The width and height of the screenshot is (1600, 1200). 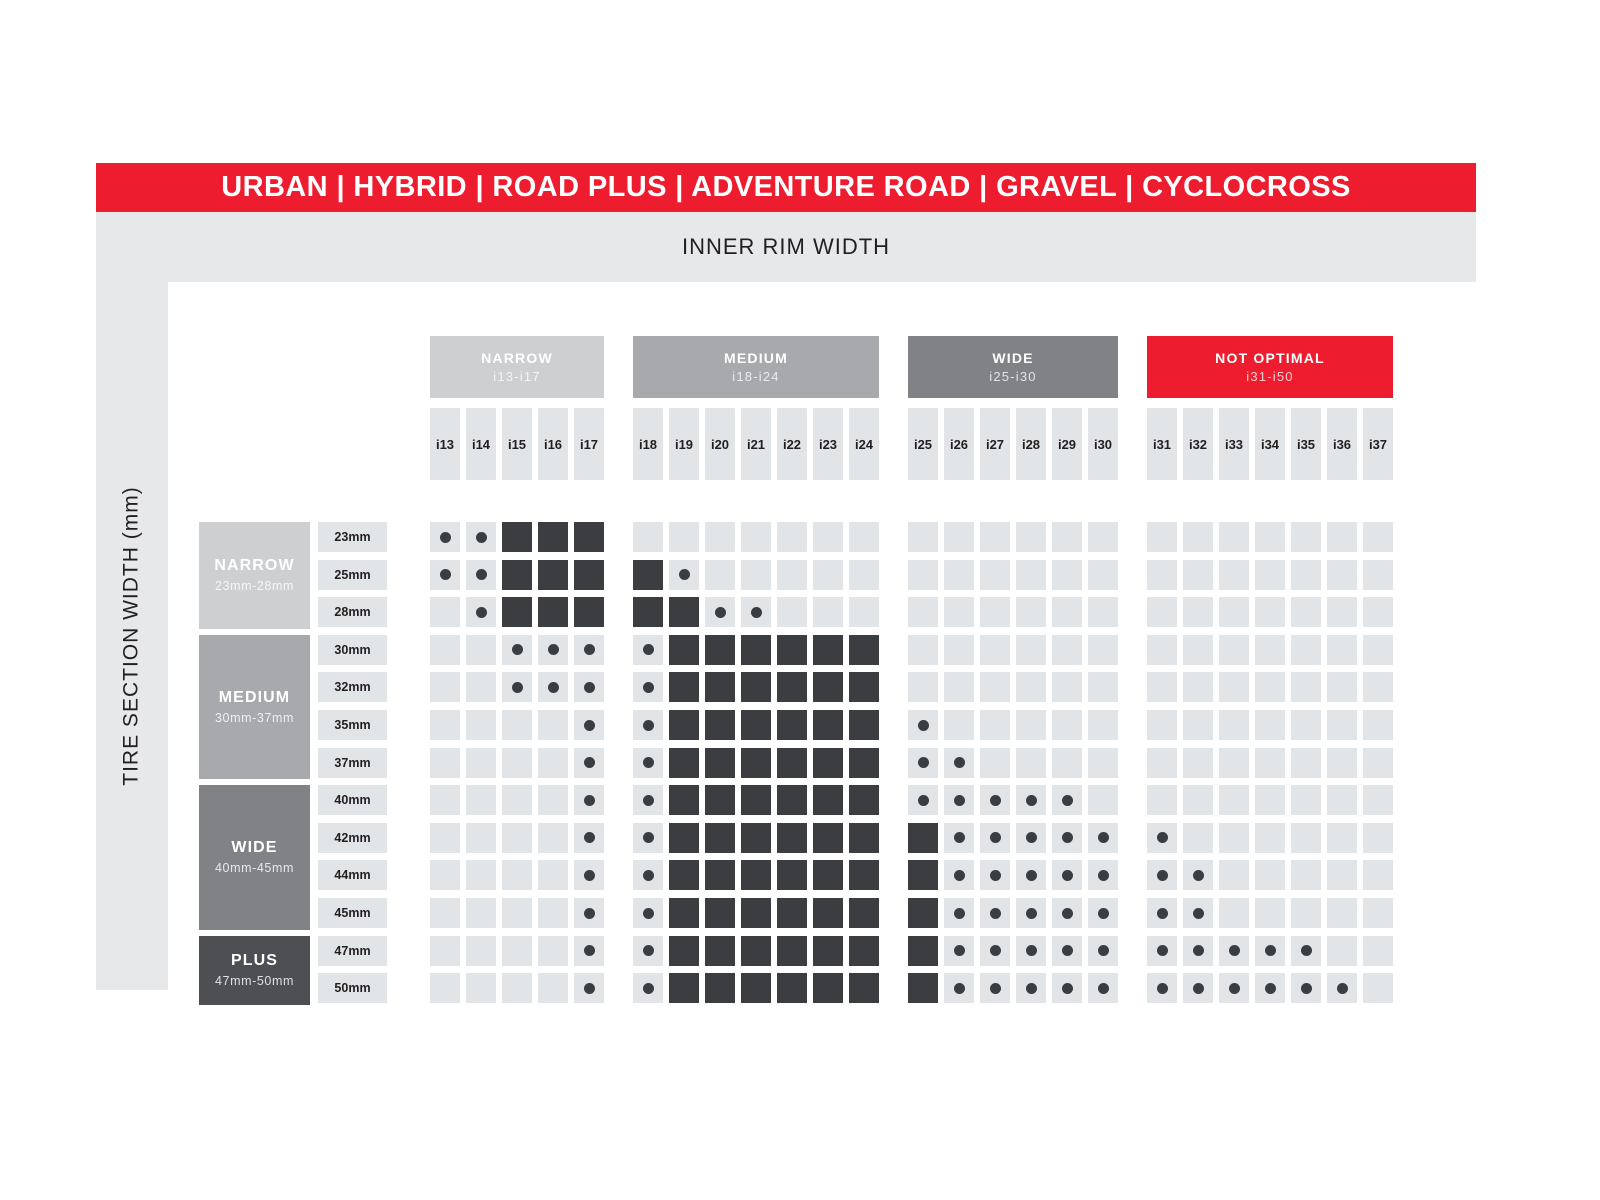 What do you see at coordinates (445, 444) in the screenshot?
I see `column-header-i13: i13` at bounding box center [445, 444].